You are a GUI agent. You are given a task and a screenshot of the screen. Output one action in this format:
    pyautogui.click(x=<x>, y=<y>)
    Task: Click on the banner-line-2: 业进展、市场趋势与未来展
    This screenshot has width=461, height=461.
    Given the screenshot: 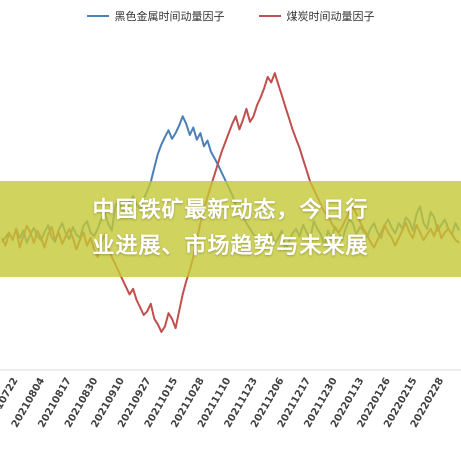 What is the action you would take?
    pyautogui.click(x=230, y=246)
    